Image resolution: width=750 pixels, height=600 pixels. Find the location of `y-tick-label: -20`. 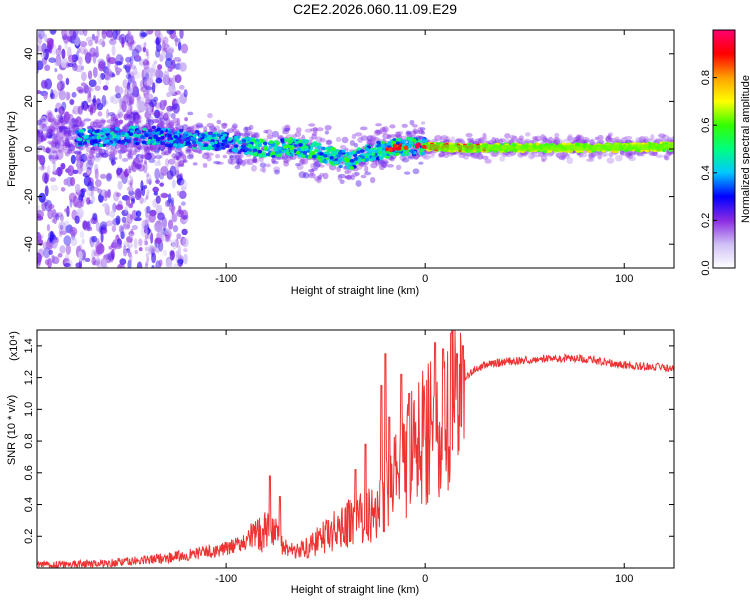

y-tick-label: -20 is located at coordinates (29, 197).